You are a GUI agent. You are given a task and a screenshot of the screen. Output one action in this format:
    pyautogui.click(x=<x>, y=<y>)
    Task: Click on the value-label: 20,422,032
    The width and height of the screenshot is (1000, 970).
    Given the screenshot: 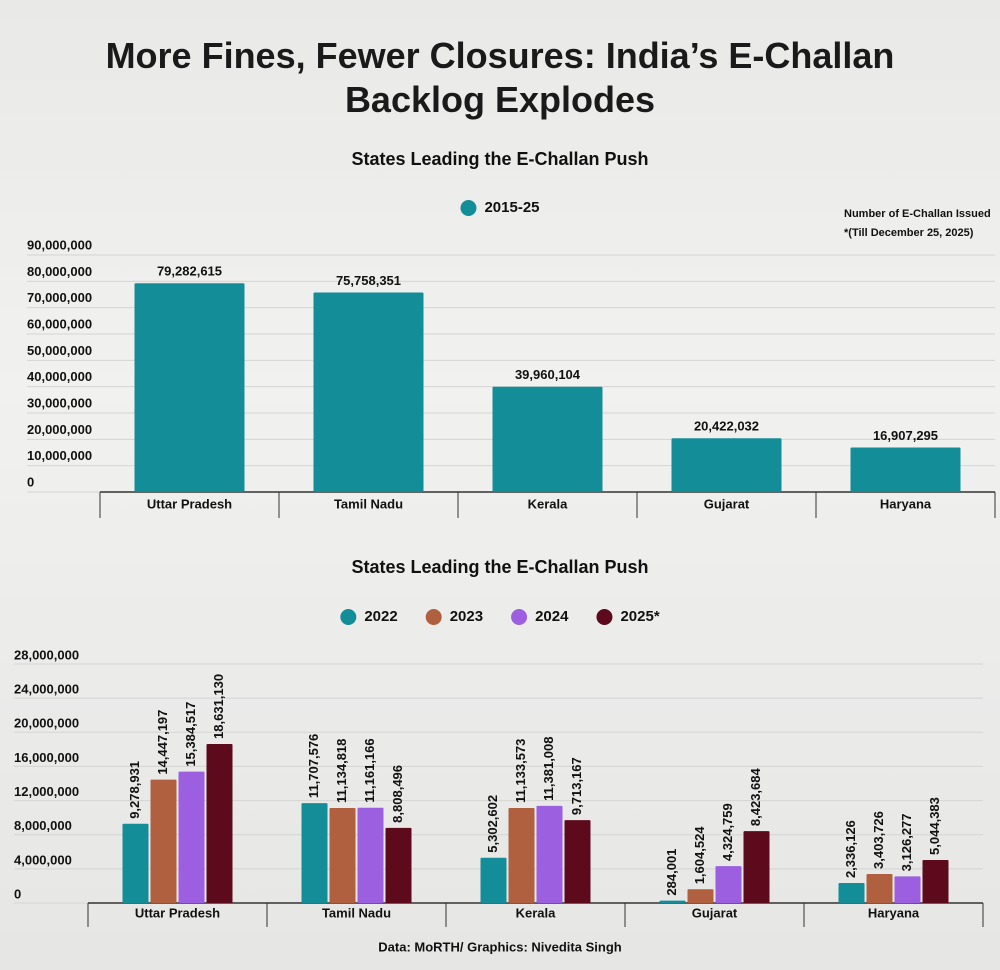 What is the action you would take?
    pyautogui.click(x=726, y=426)
    